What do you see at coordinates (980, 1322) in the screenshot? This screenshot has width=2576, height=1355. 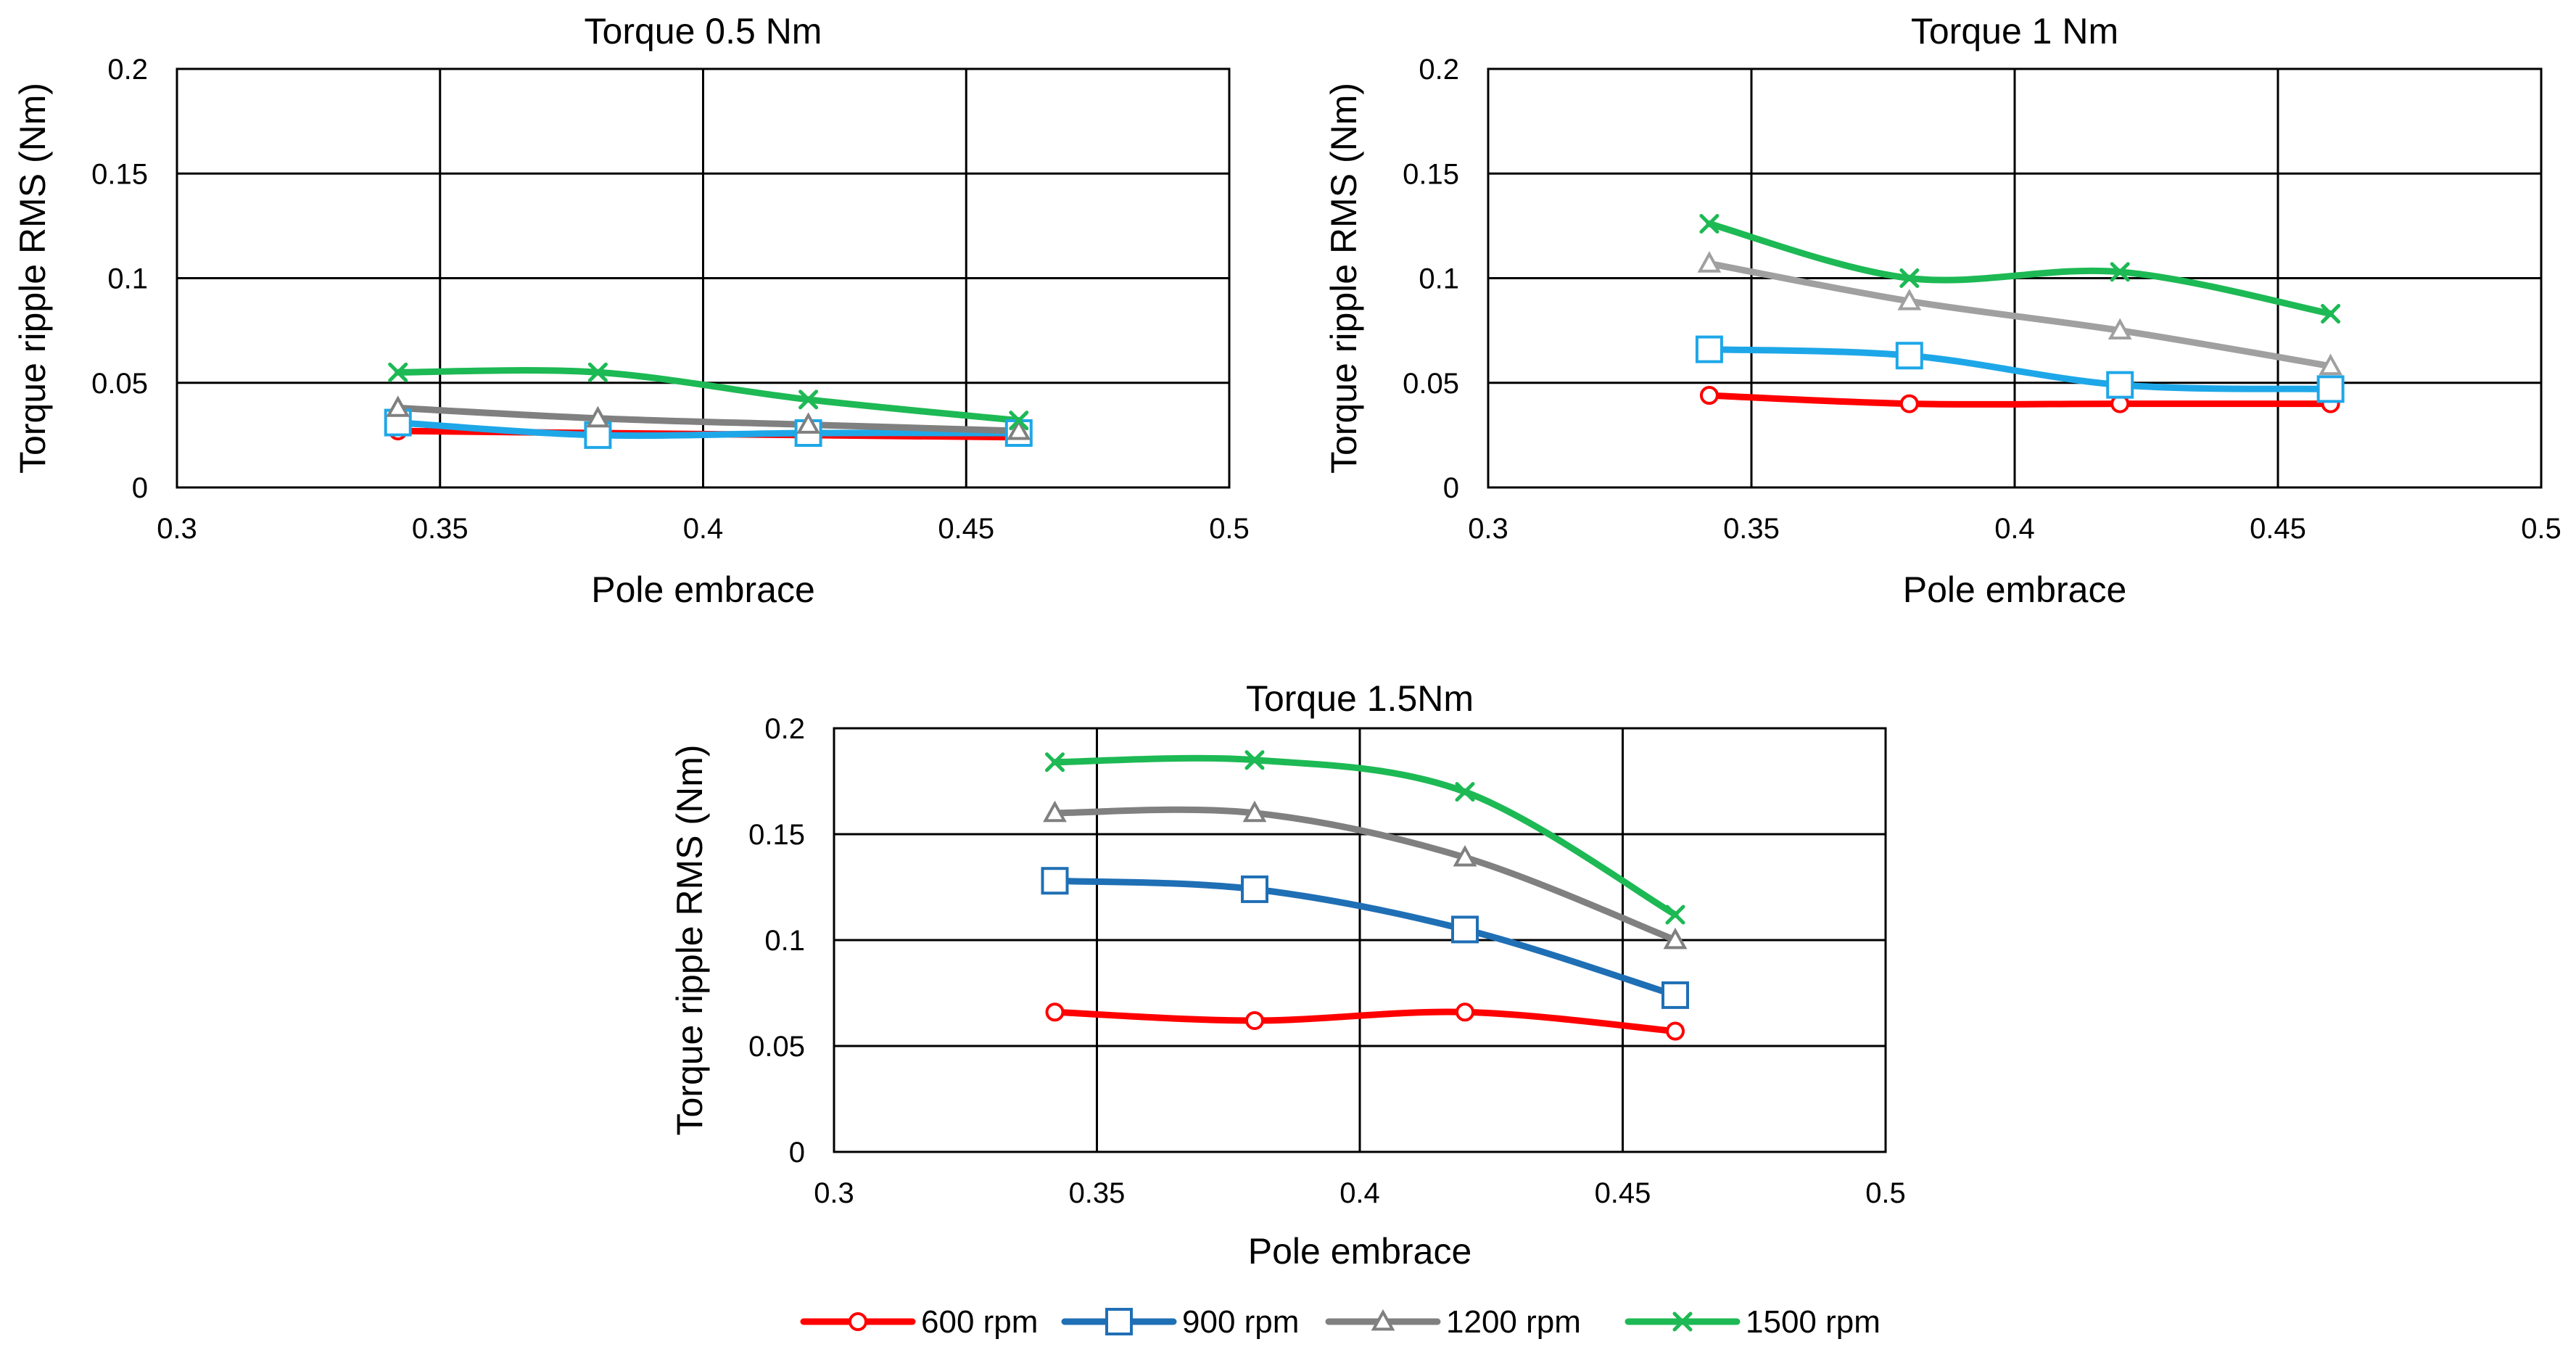 I see `legend-label: 600 rpm` at bounding box center [980, 1322].